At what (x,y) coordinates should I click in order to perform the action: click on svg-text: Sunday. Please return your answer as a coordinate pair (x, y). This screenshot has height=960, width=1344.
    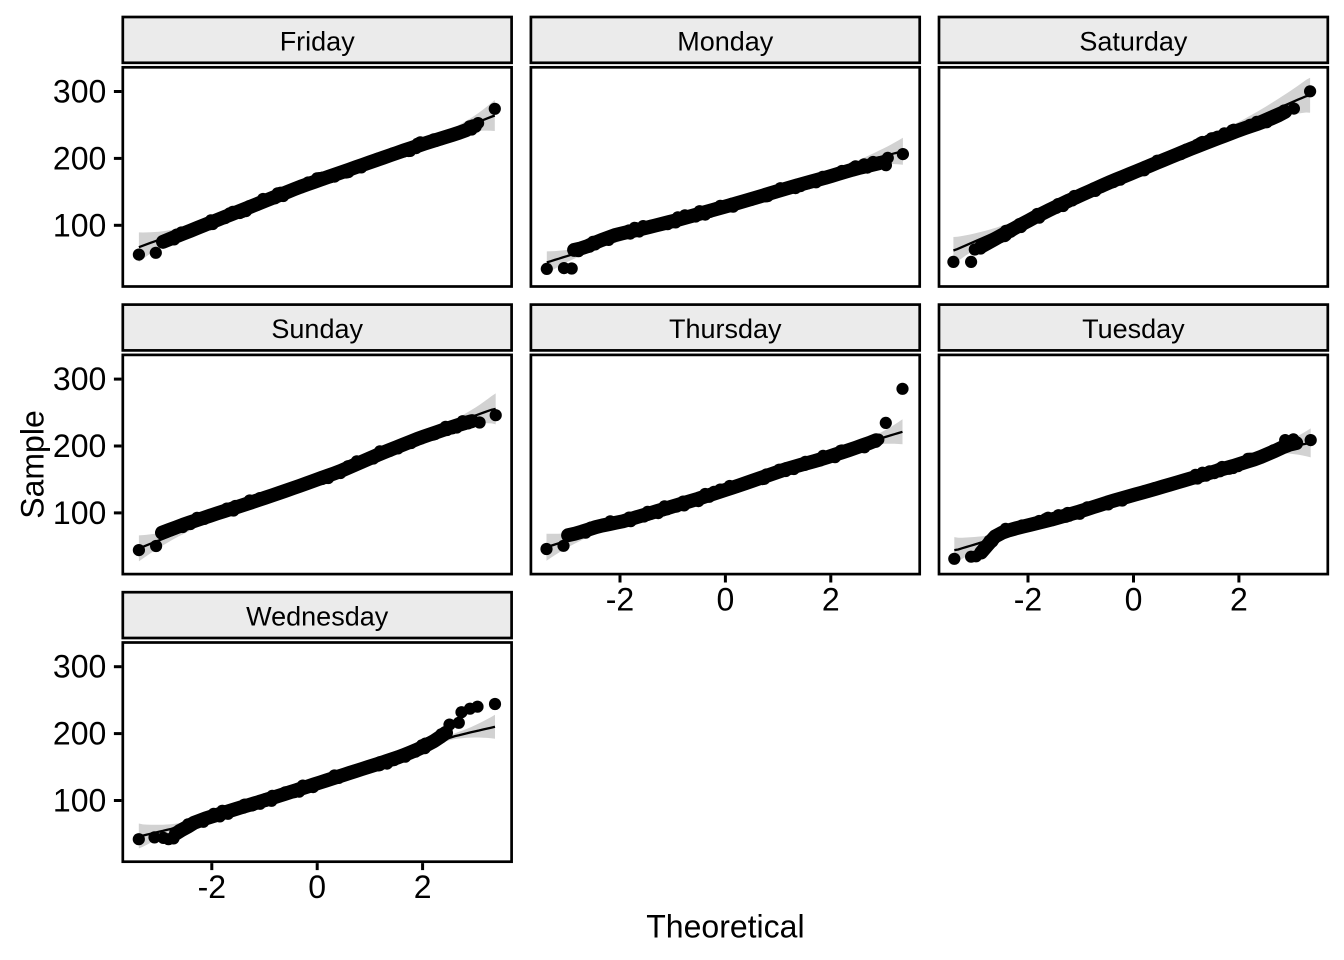
    Looking at the image, I should click on (317, 329).